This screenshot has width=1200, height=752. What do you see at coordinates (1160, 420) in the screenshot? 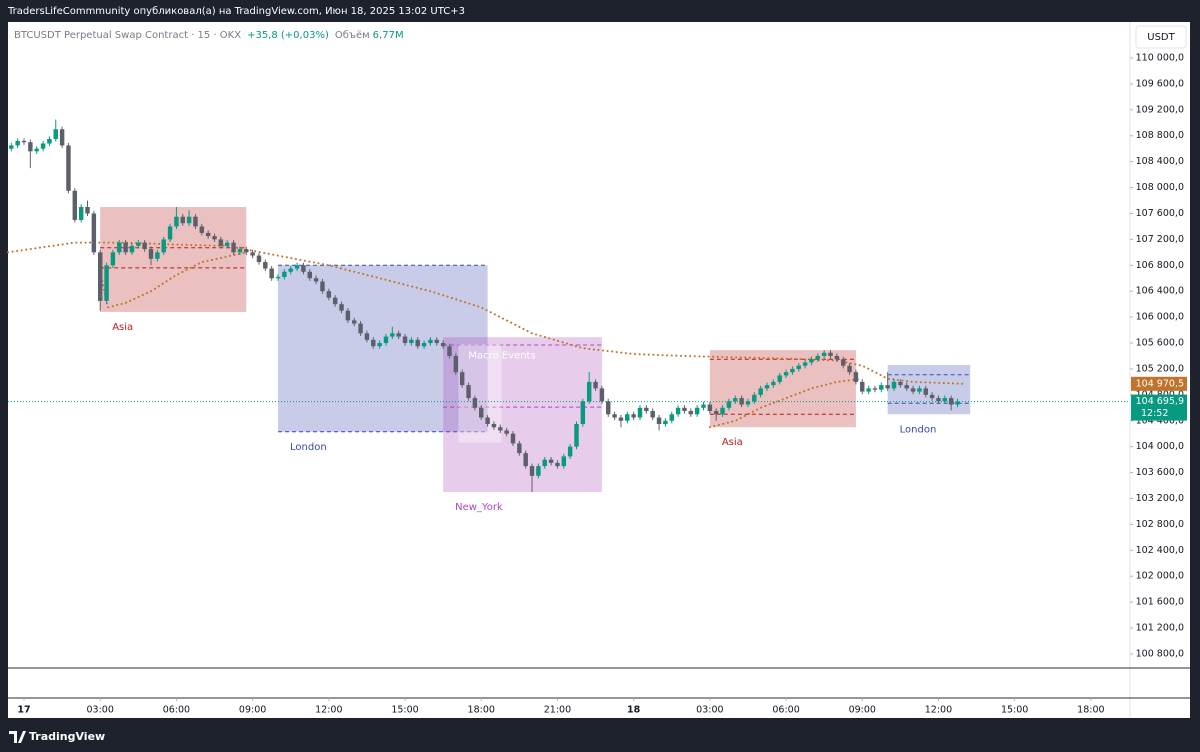
I see `y-tick-label: 104 400,0` at bounding box center [1160, 420].